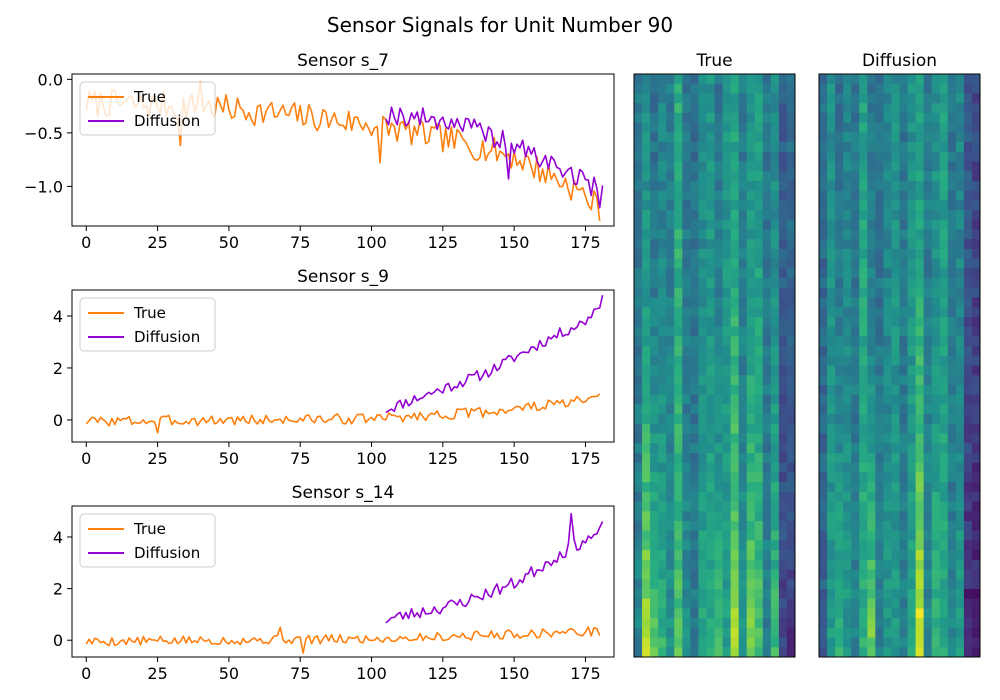  What do you see at coordinates (86, 673) in the screenshot?
I see `x-tick-label: 0` at bounding box center [86, 673].